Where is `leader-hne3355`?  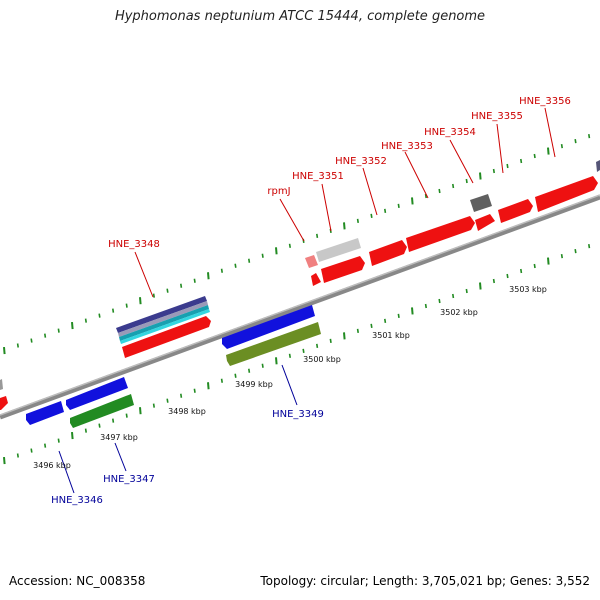
leader-hne3355 is located at coordinates (500, 148).